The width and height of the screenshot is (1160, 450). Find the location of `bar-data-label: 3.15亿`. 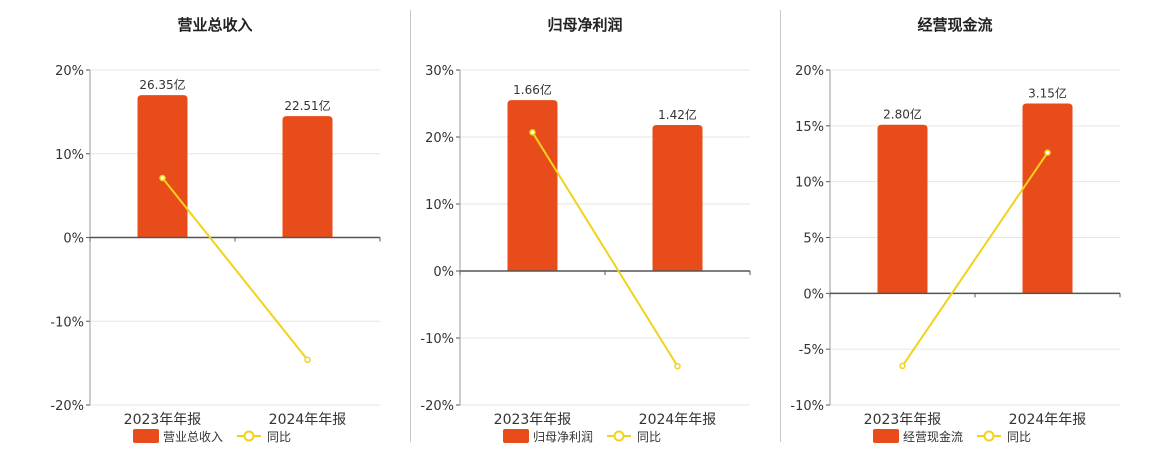

bar-data-label: 3.15亿 is located at coordinates (1047, 93).